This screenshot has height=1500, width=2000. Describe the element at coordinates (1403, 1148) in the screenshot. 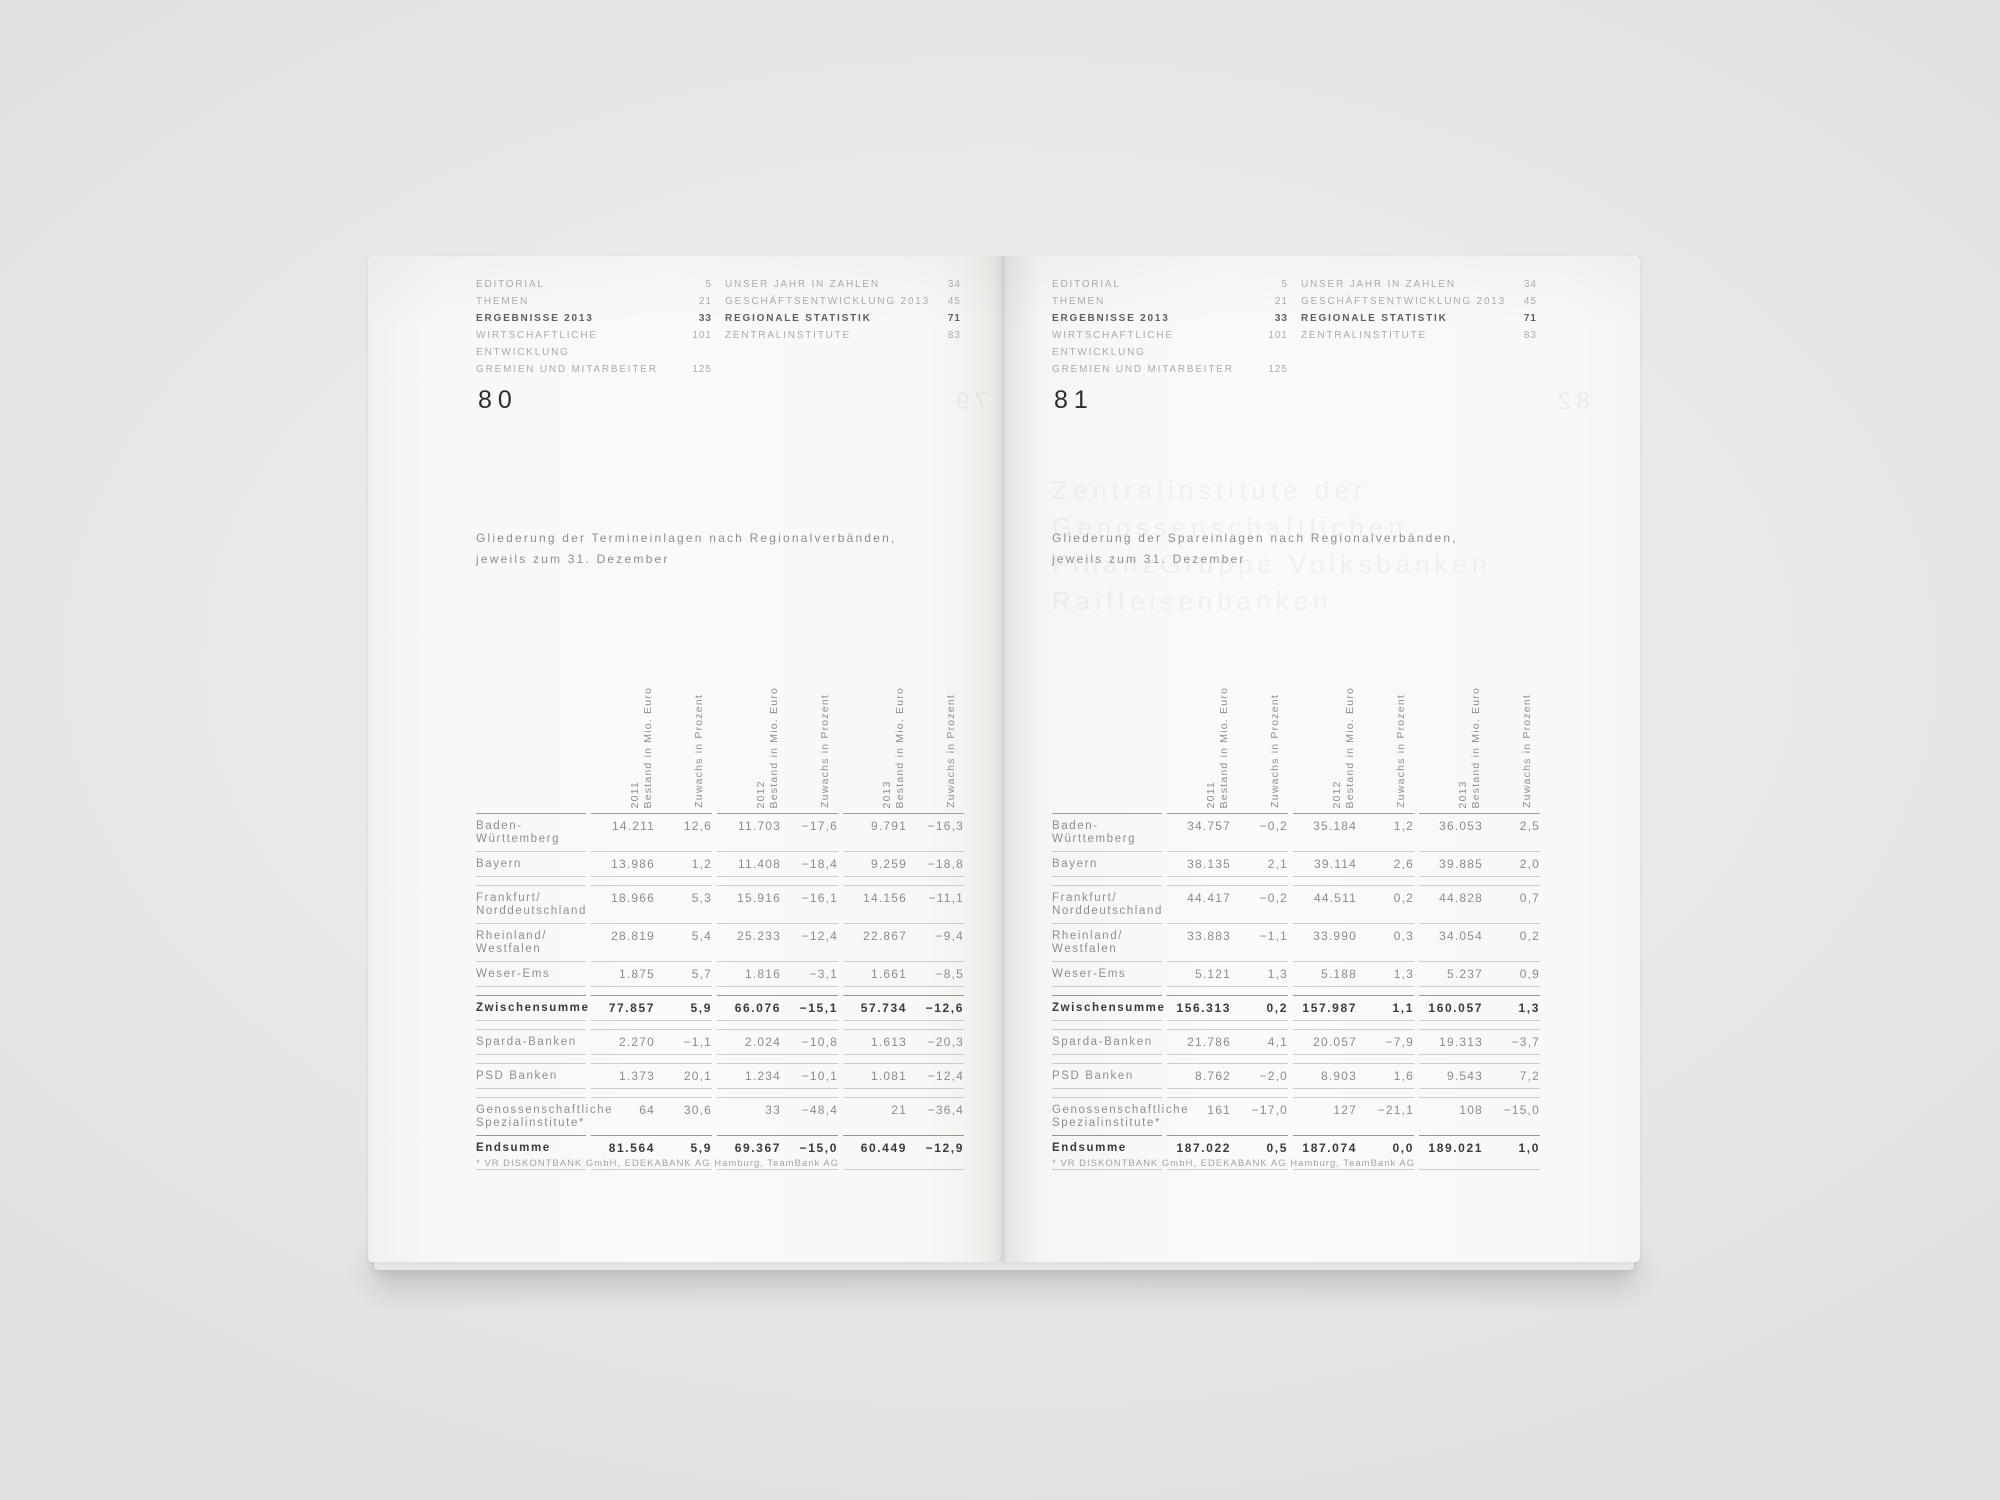

I see `value-zuwachs: 0,0` at that location.